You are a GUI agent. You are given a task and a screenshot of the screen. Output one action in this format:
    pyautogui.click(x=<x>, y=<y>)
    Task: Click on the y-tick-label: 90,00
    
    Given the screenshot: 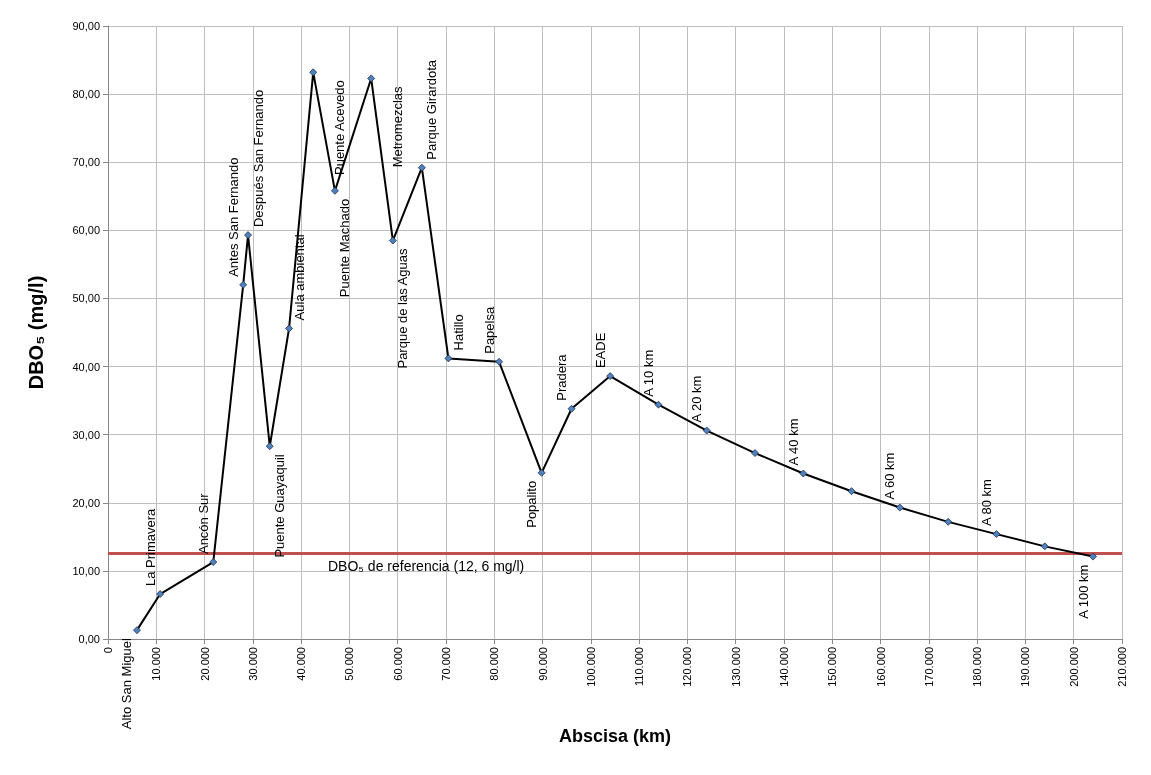 What is the action you would take?
    pyautogui.click(x=86, y=26)
    